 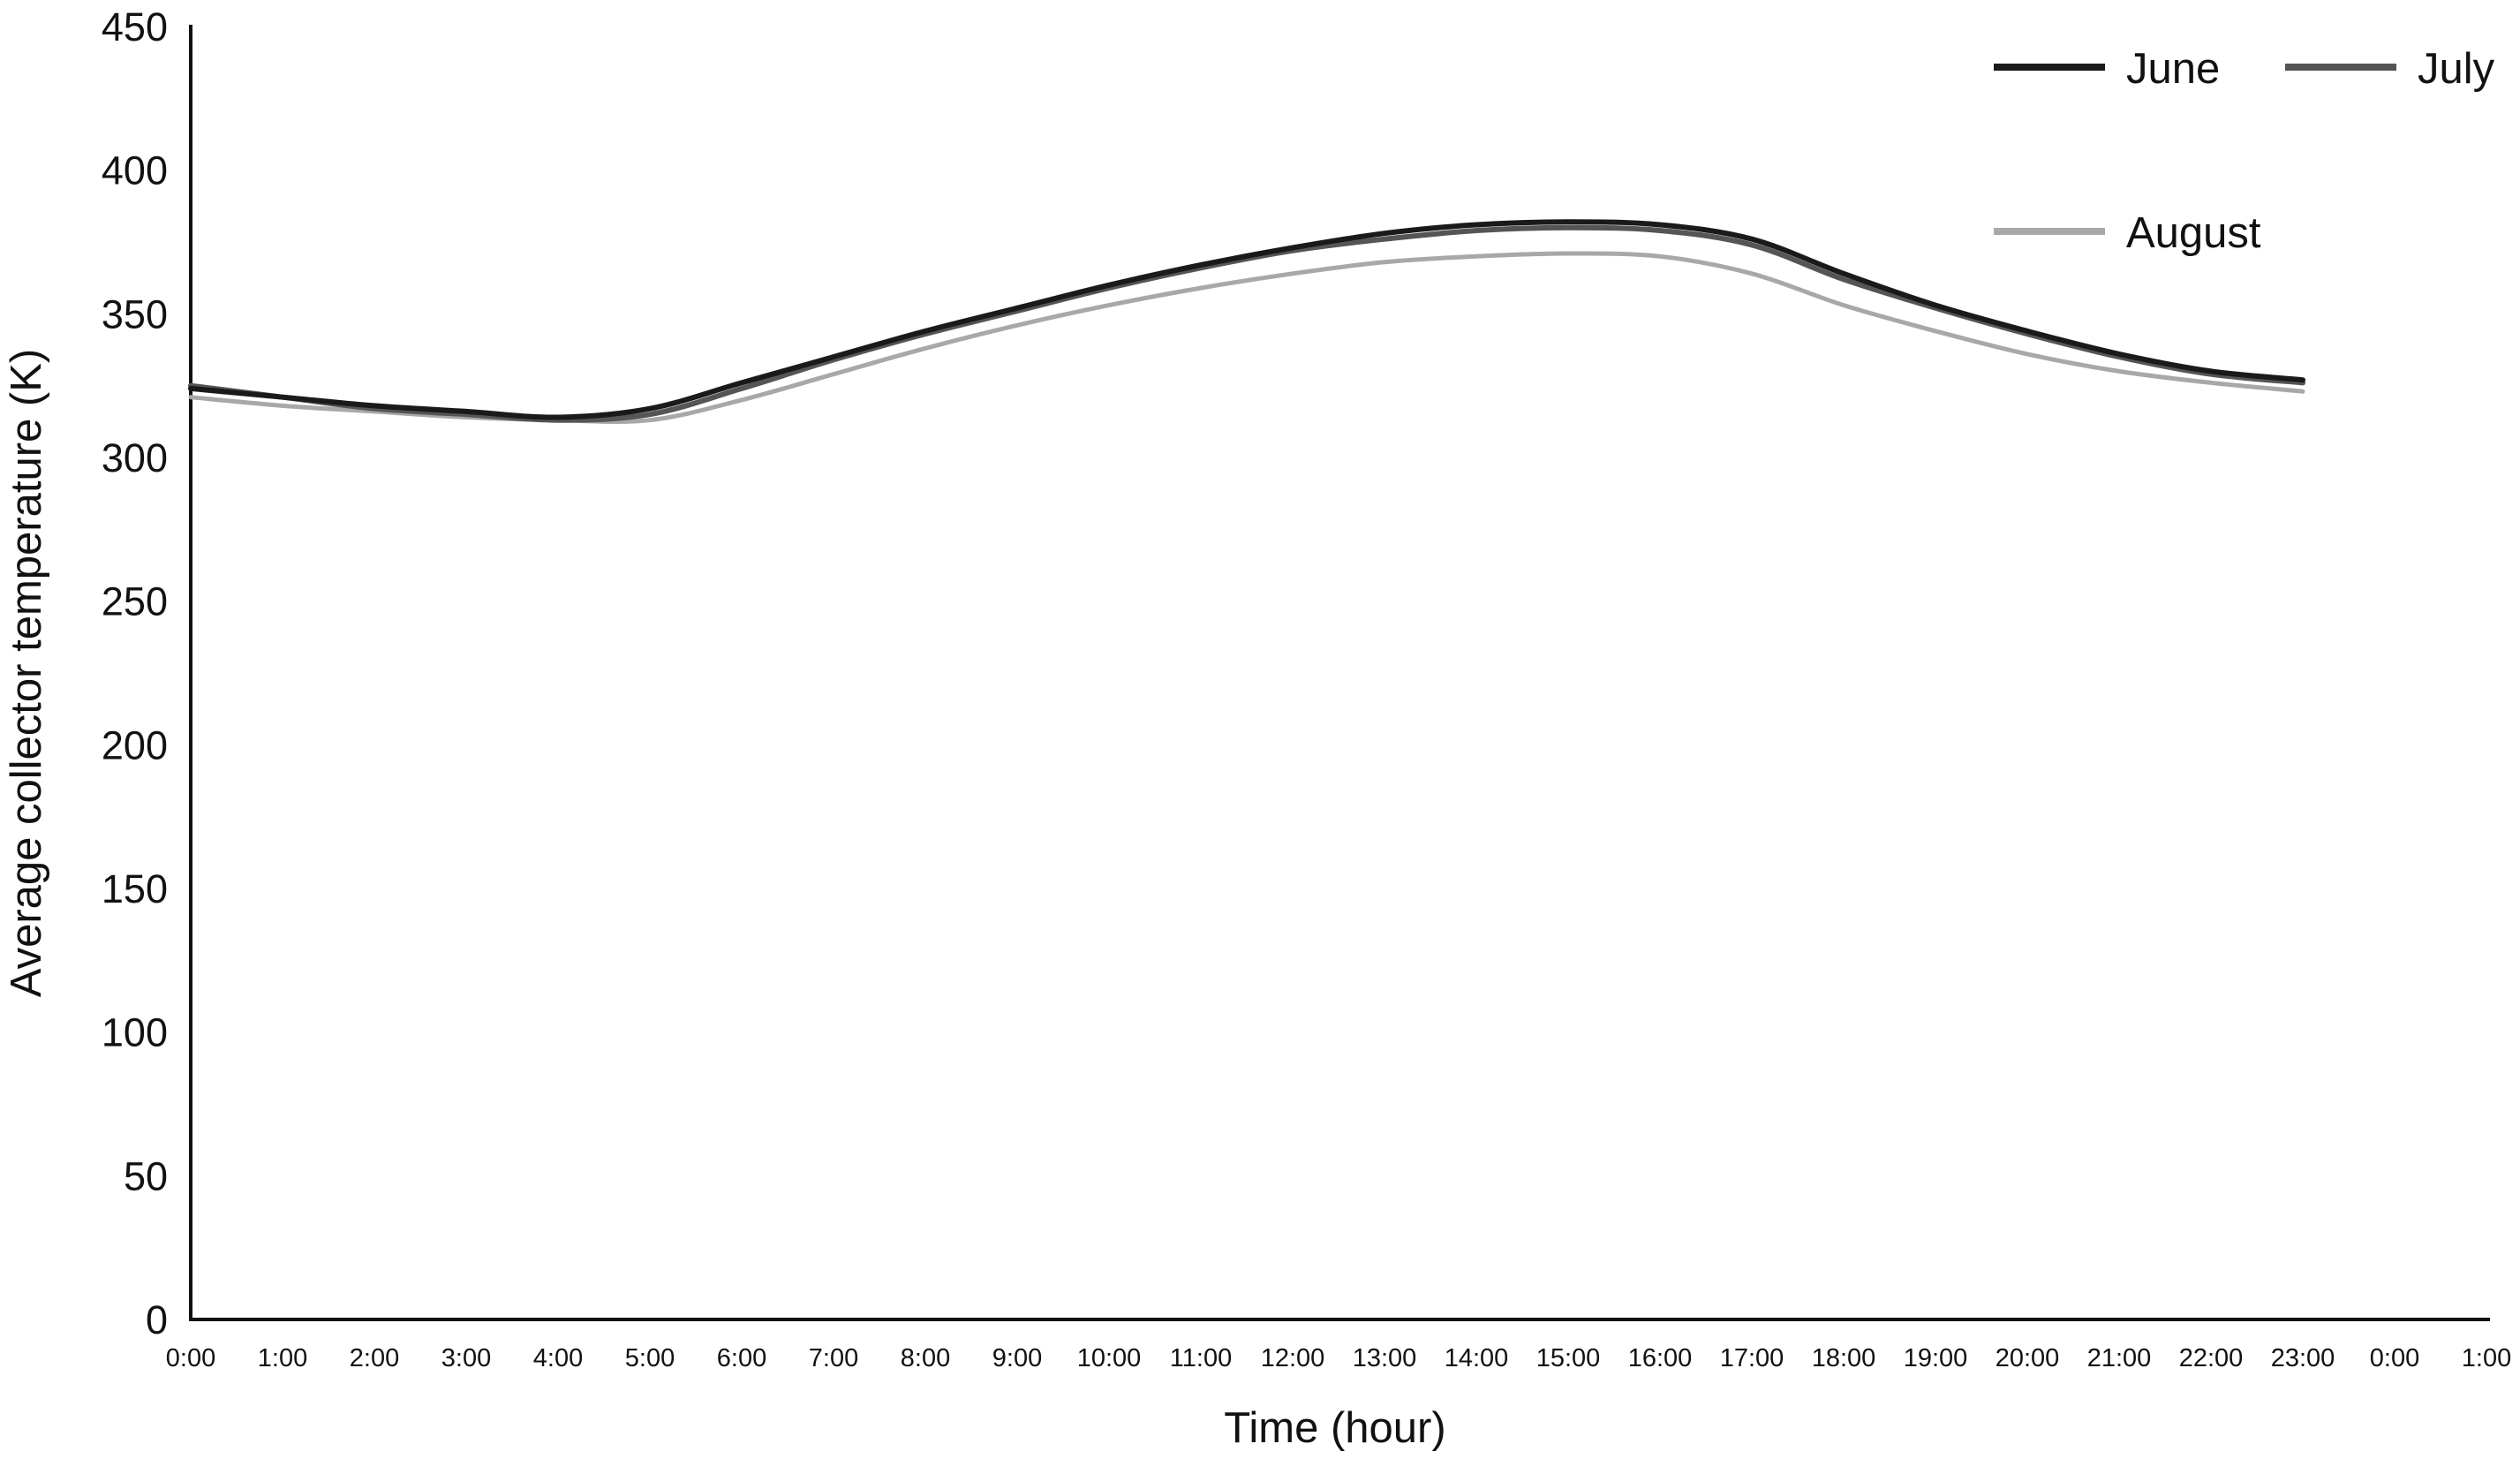 I want to click on series-layer, so click(x=1246, y=322).